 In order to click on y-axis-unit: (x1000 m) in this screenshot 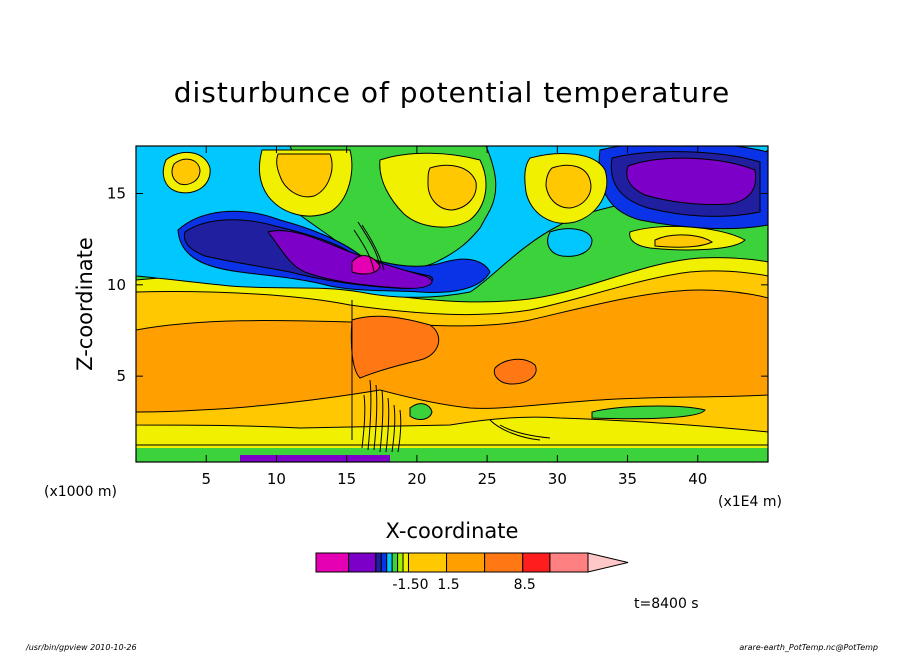, I will do `click(80, 492)`.